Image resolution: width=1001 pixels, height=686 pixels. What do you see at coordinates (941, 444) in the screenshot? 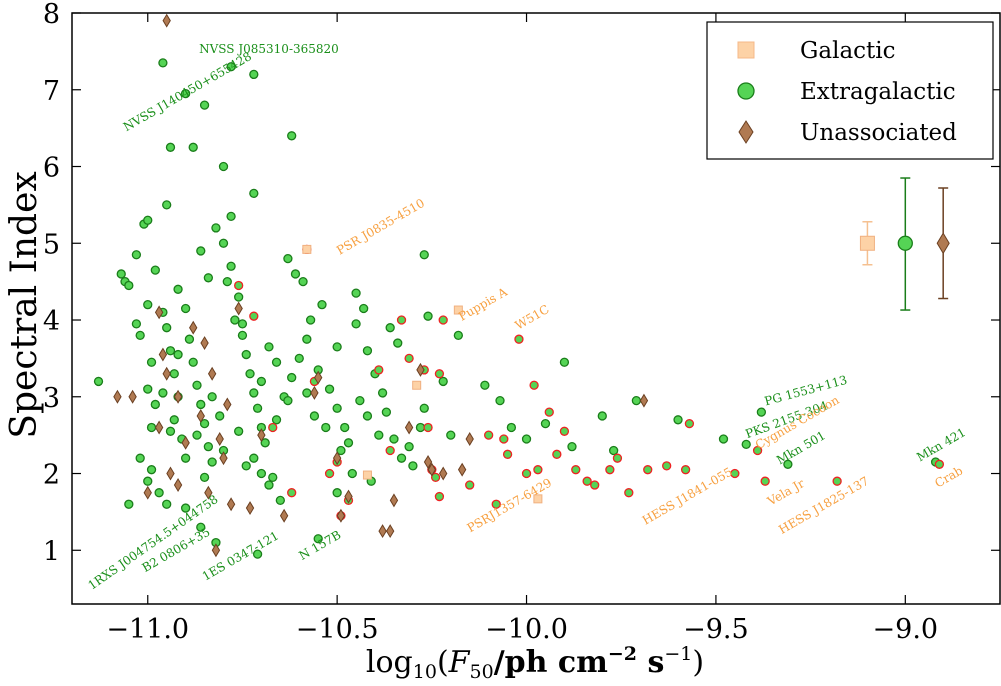
I see `annotation-label: Mkn 421` at bounding box center [941, 444].